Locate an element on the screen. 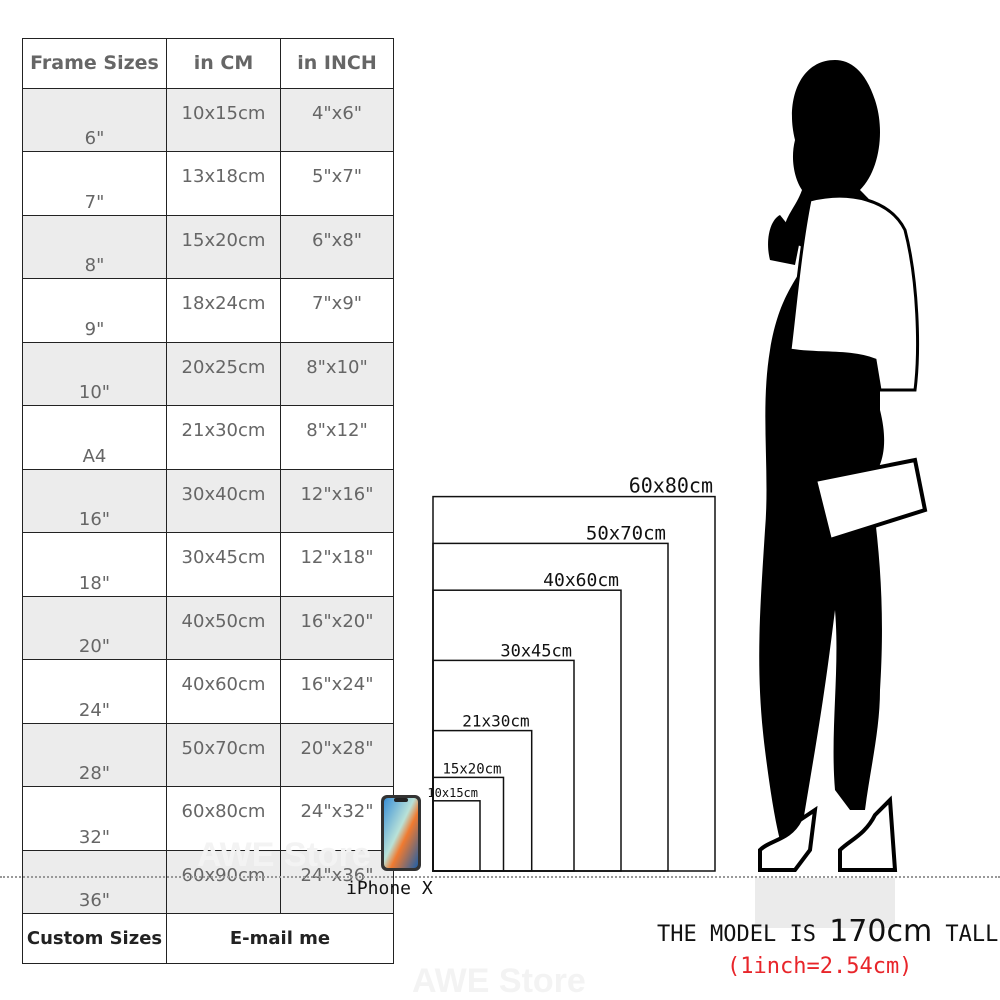 This screenshot has width=1000, height=1000. size-inch-cell: 6"x8" is located at coordinates (337, 246).